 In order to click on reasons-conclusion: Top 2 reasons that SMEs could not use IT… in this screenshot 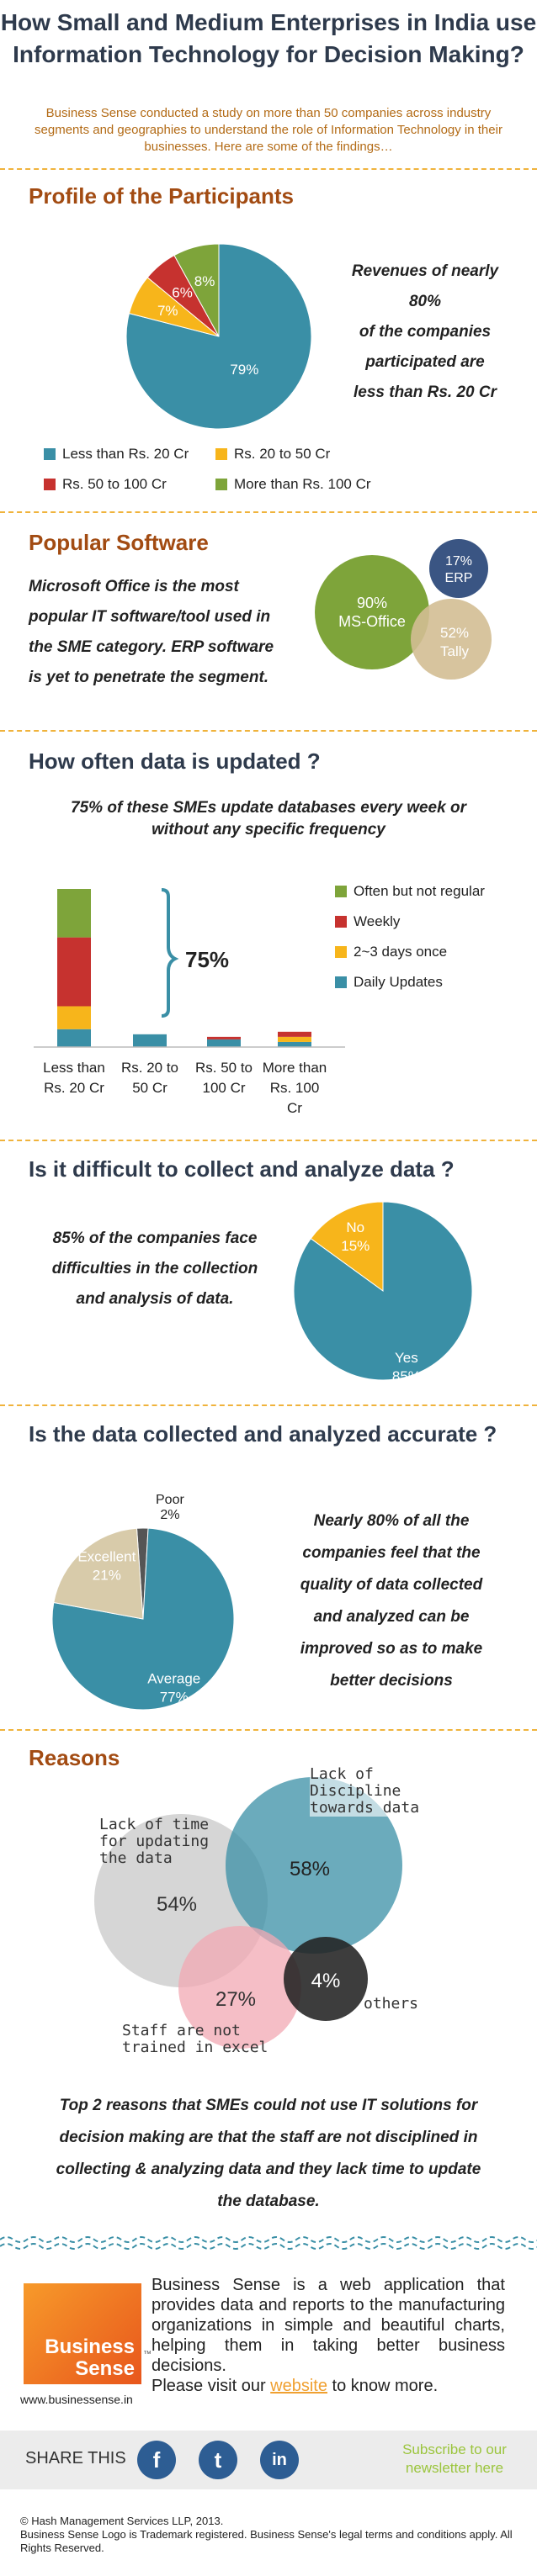, I will do `click(268, 2154)`.